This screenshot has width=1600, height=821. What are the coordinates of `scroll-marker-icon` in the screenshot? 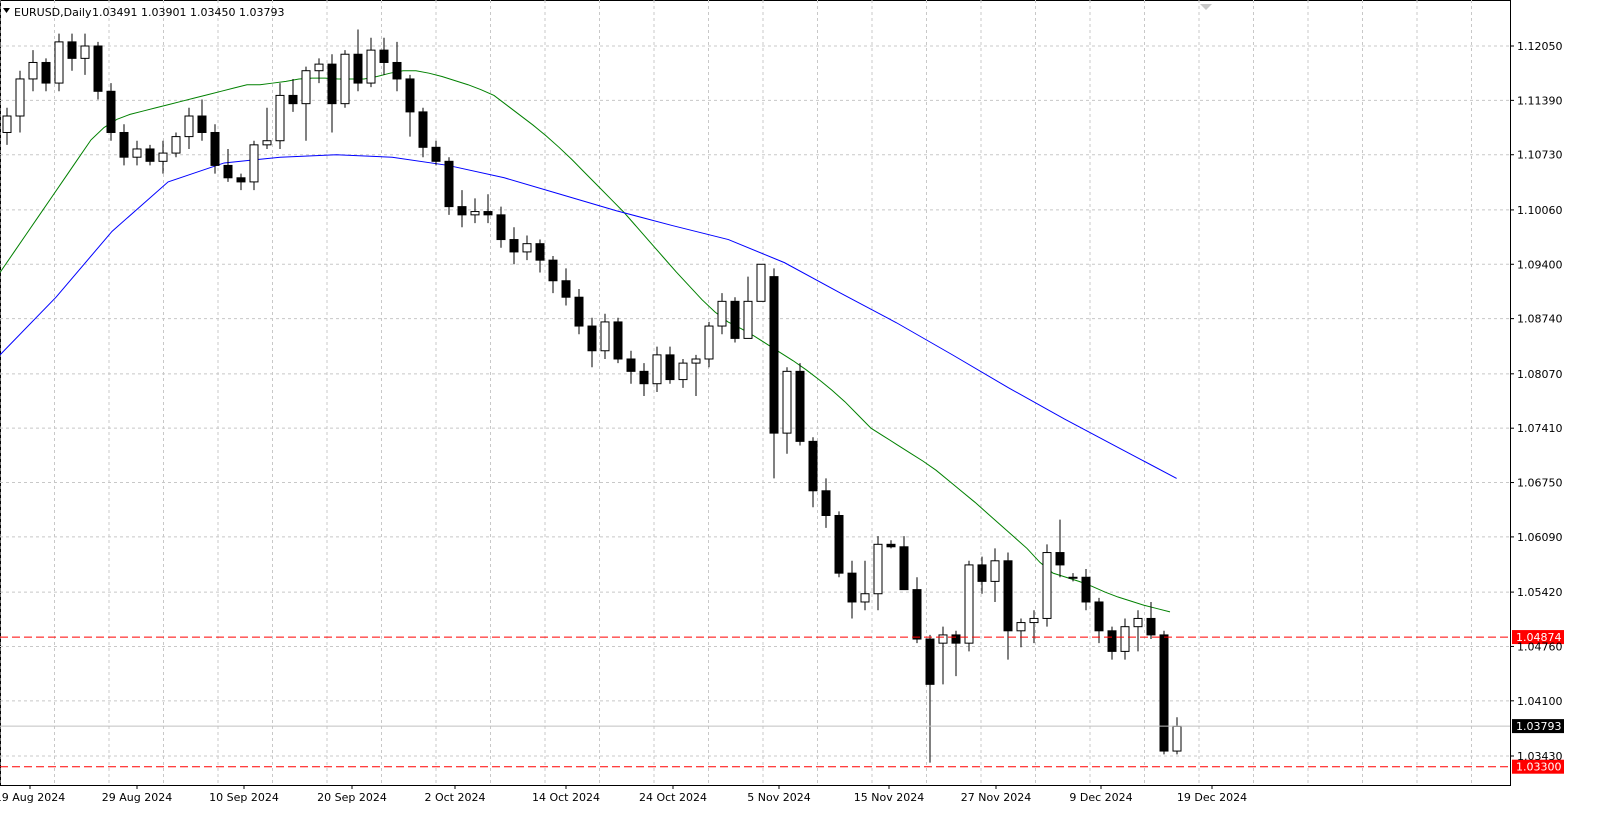 It's located at (1206, 7).